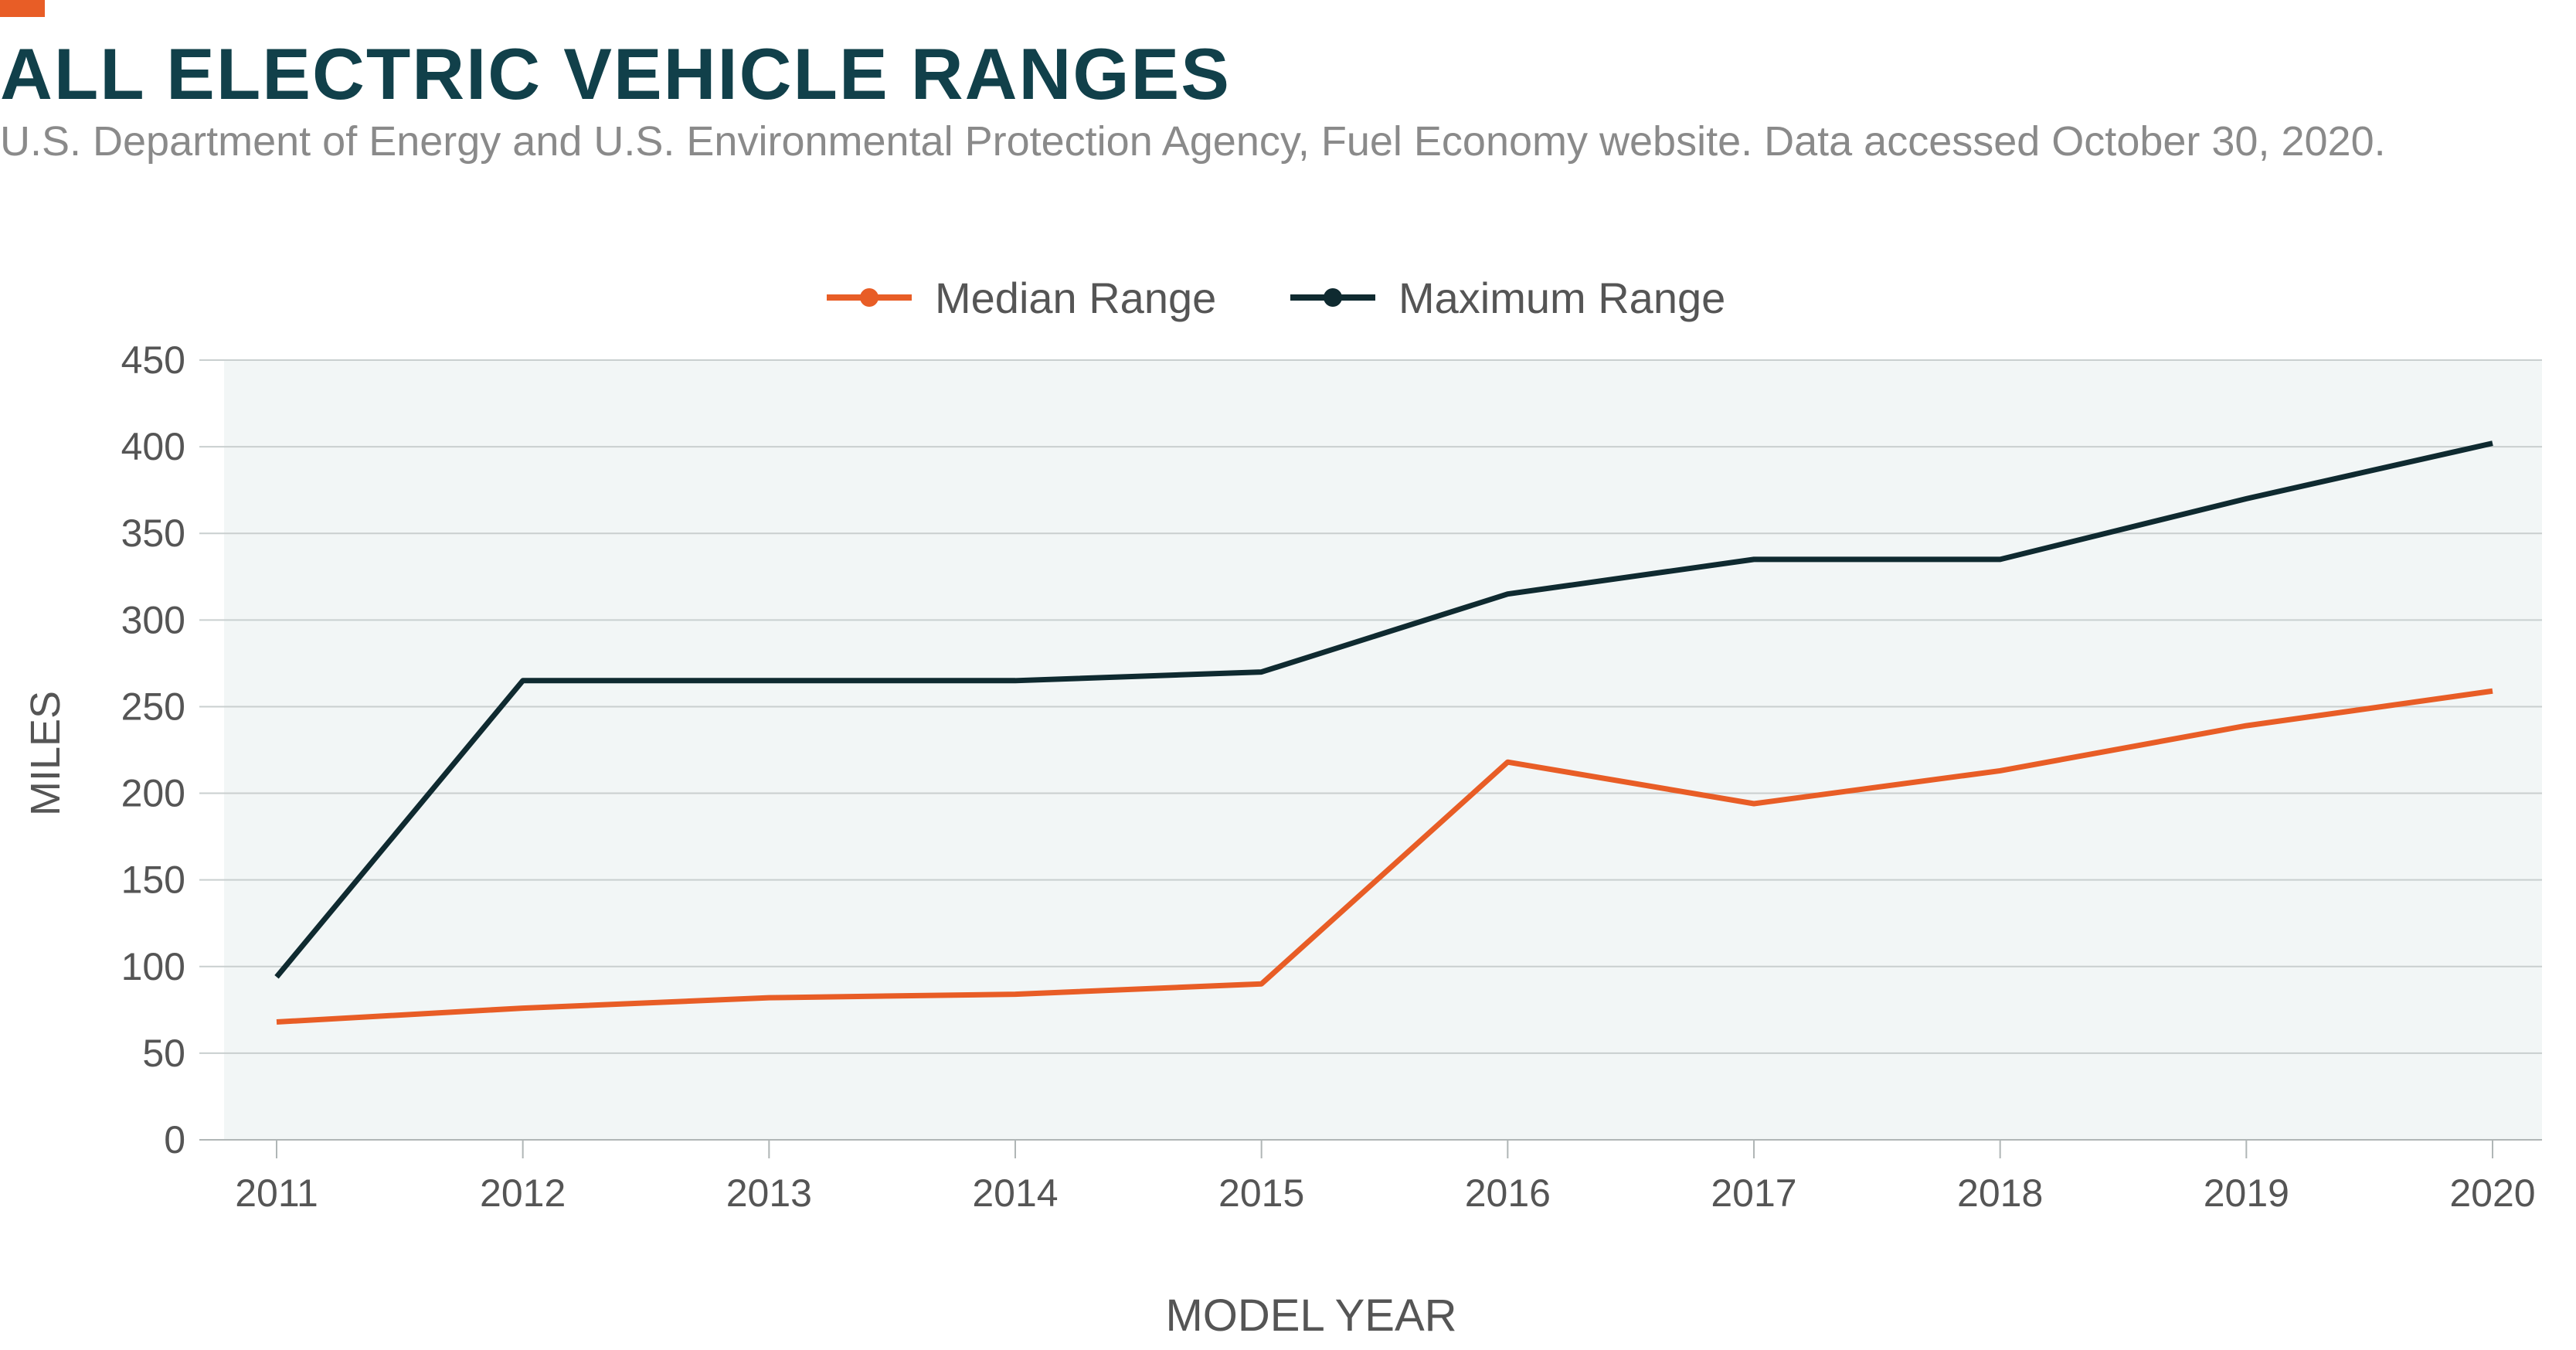 This screenshot has width=2576, height=1350. Describe the element at coordinates (1561, 298) in the screenshot. I see `legend-label: Maximum Range` at that location.